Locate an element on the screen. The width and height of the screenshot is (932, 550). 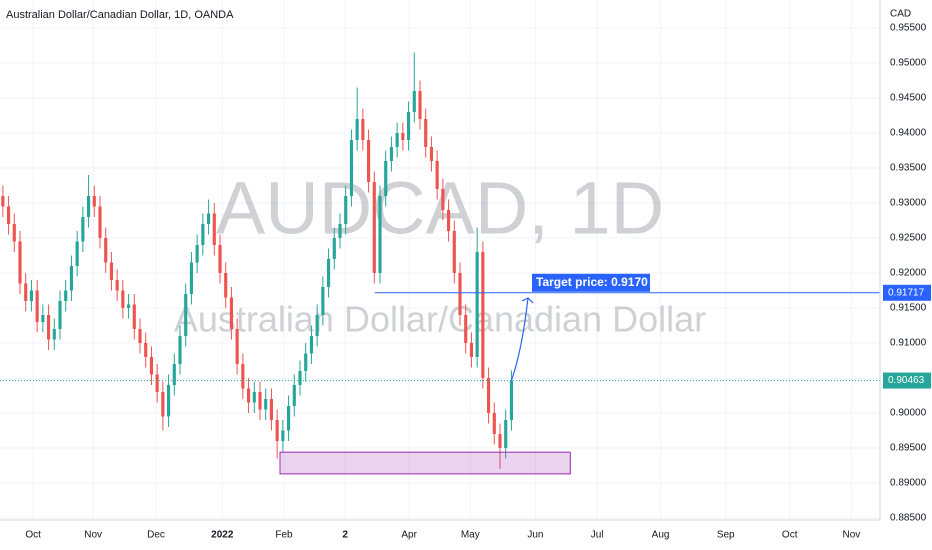
y-tick-label: 0.93000 is located at coordinates (908, 203).